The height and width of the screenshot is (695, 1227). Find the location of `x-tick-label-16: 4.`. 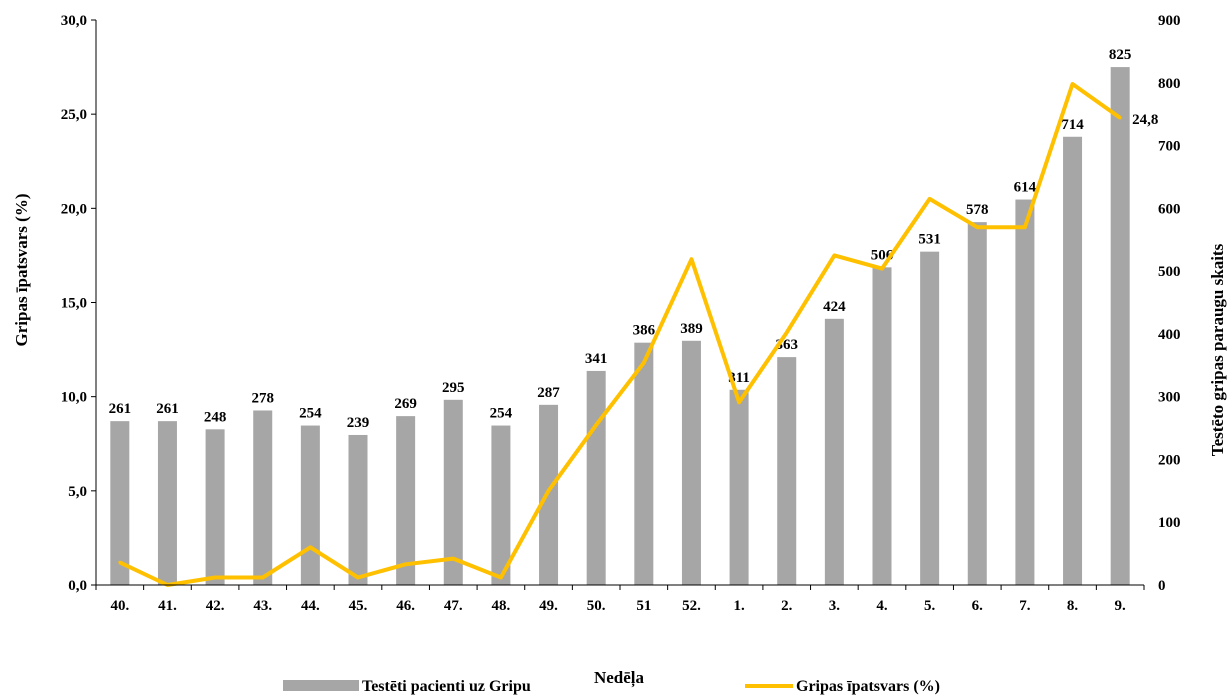

x-tick-label-16: 4. is located at coordinates (882, 606).